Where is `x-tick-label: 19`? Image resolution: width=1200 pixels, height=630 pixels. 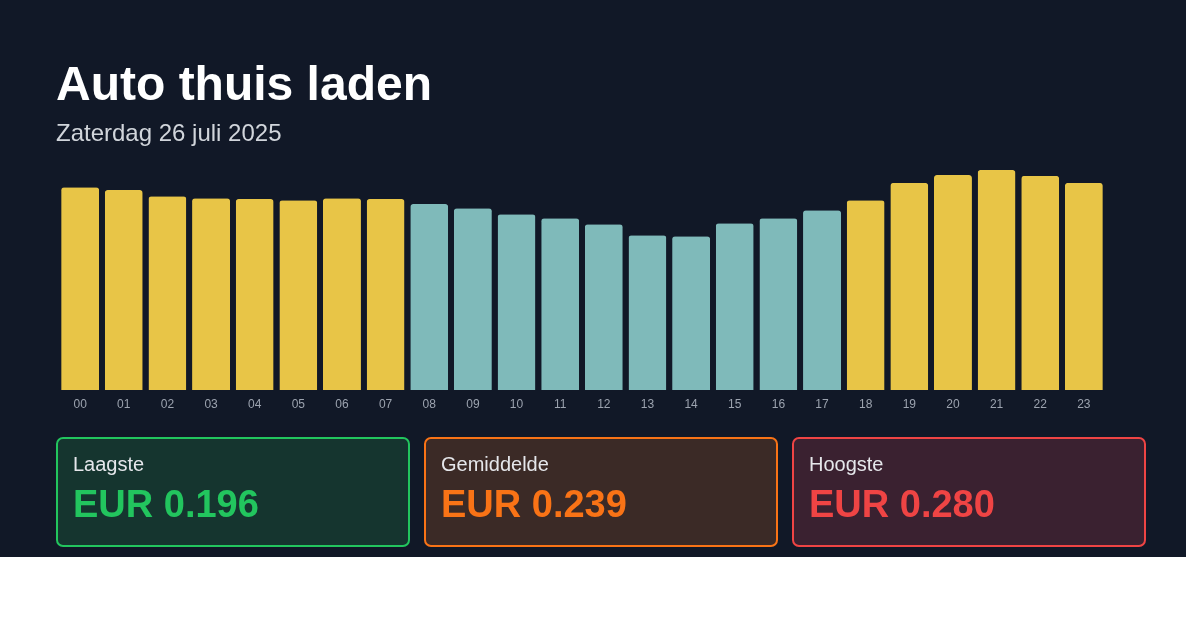
x-tick-label: 19 is located at coordinates (909, 403).